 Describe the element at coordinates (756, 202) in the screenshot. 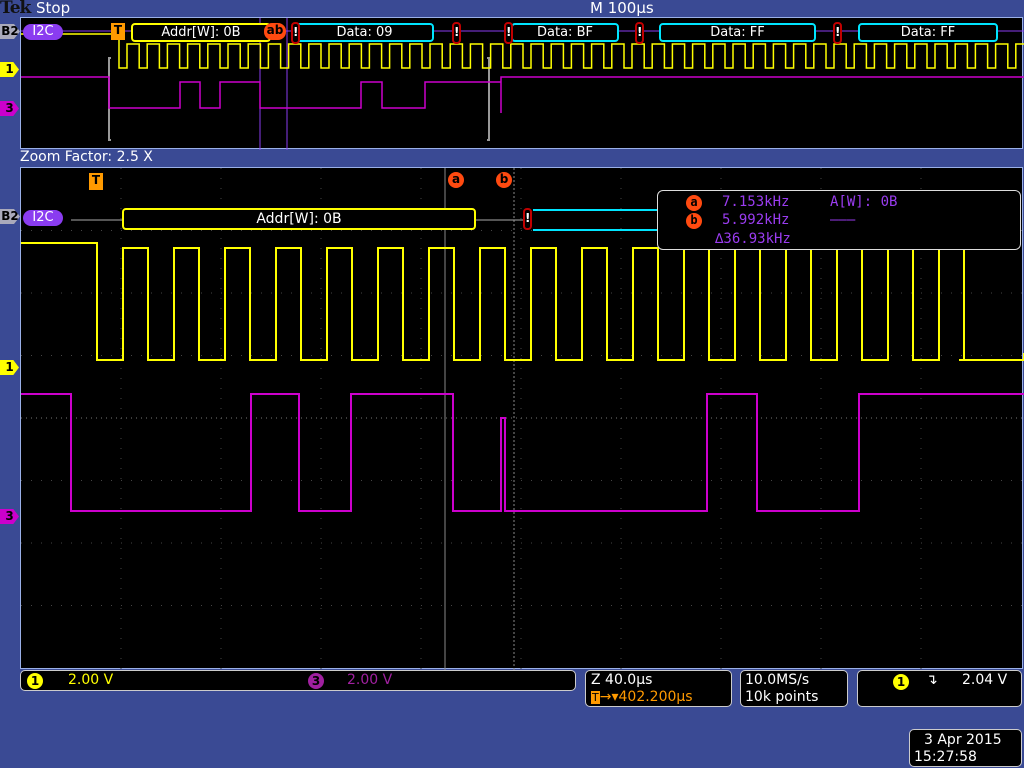

I see `cursor-a-value: 7.153kHz` at that location.